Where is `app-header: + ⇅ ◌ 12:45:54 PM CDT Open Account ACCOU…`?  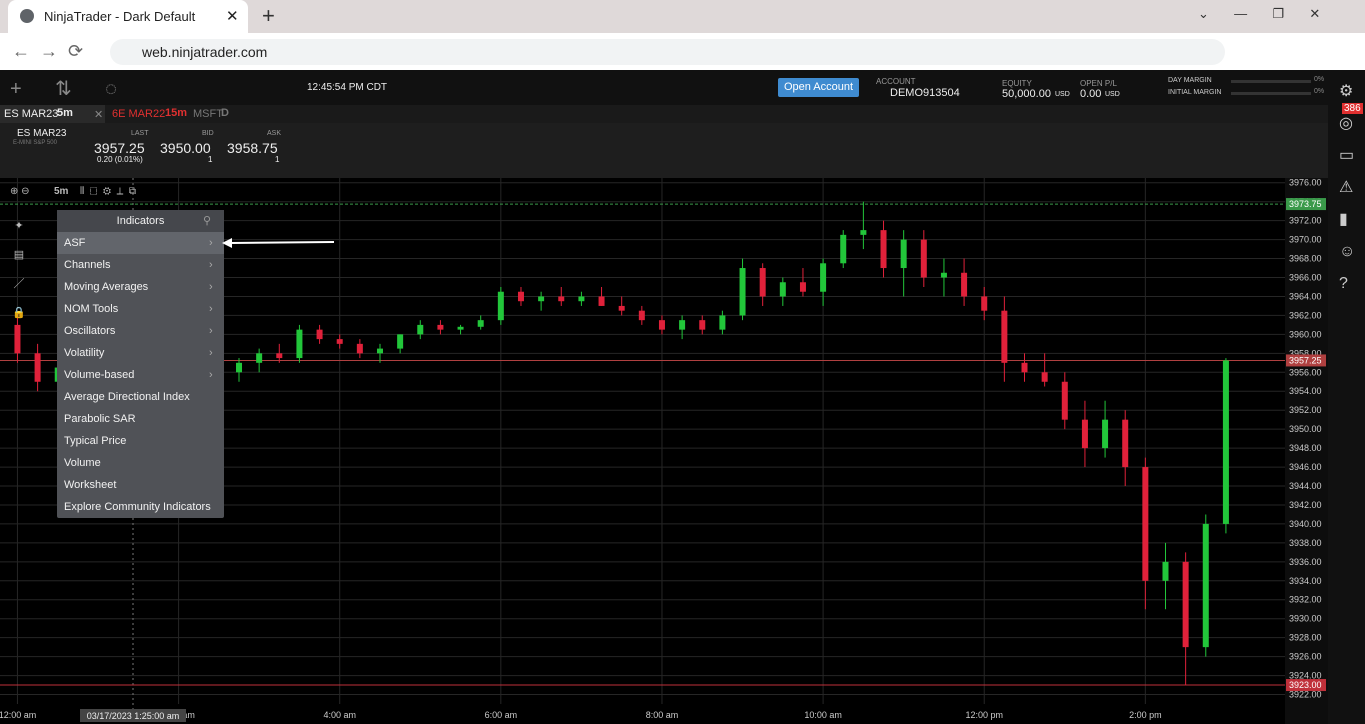
app-header: + ⇅ ◌ 12:45:54 PM CDT Open Account ACCOU… is located at coordinates (664, 87).